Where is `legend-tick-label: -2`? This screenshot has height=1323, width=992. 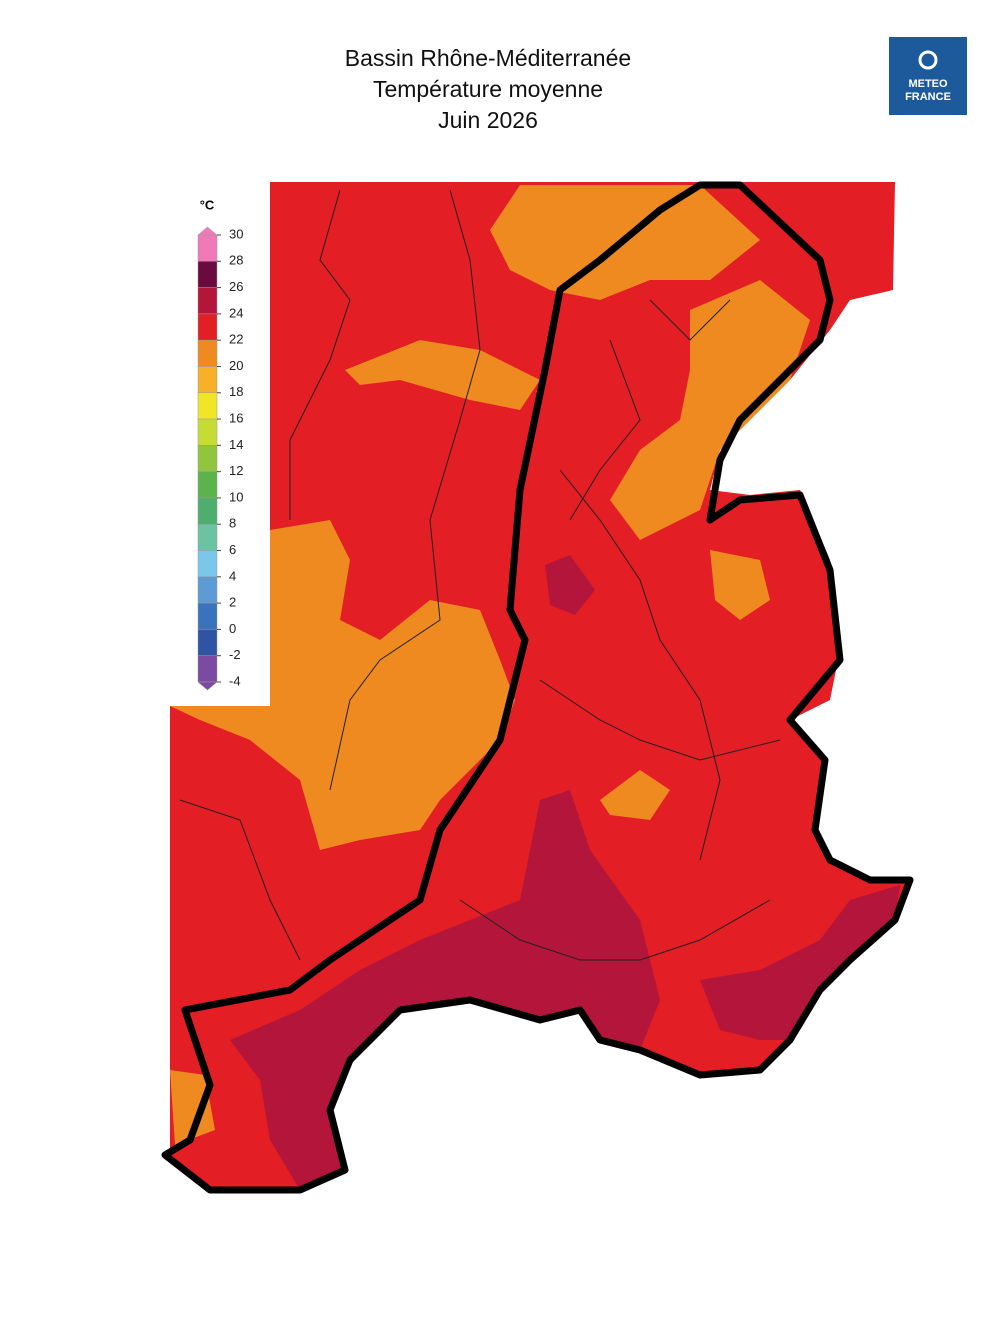 legend-tick-label: -2 is located at coordinates (235, 654).